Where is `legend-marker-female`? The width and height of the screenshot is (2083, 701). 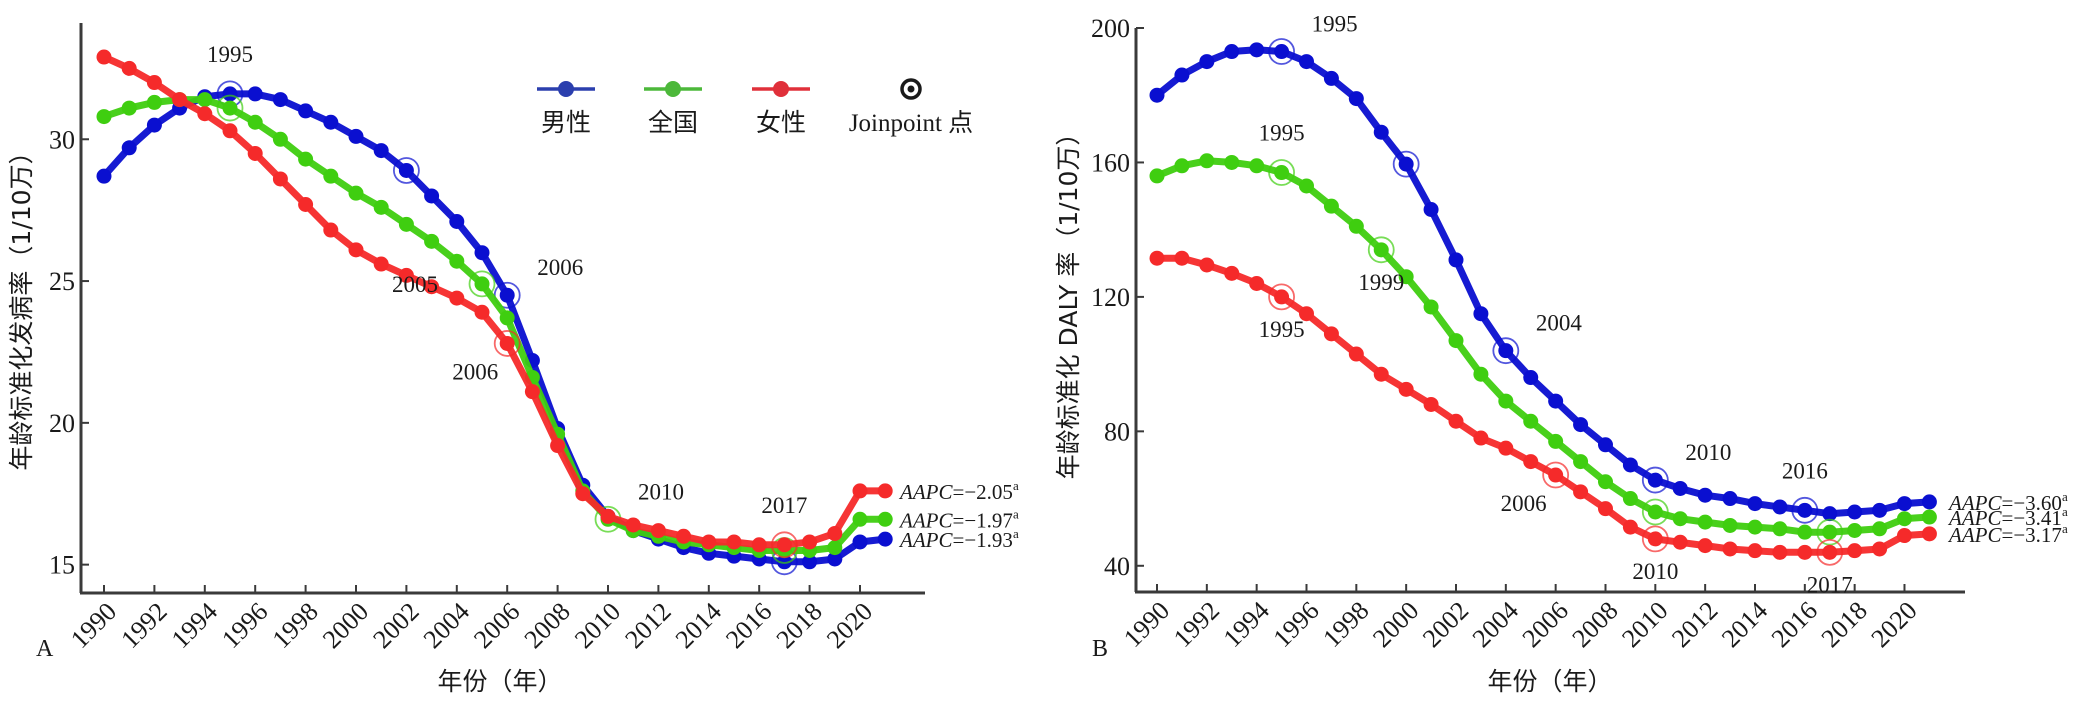
legend-marker-female is located at coordinates (781, 89).